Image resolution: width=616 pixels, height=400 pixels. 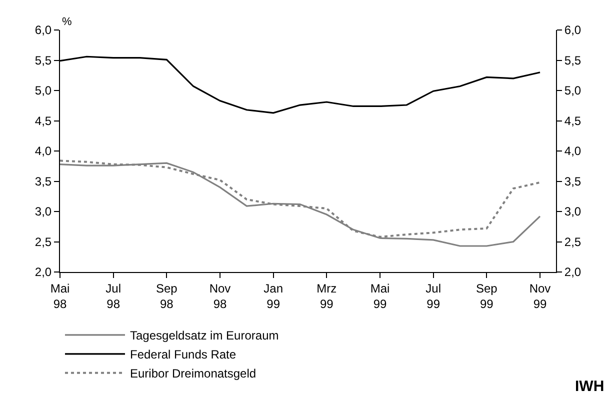 What do you see at coordinates (60, 296) in the screenshot?
I see `x-tick-label: Mai 98` at bounding box center [60, 296].